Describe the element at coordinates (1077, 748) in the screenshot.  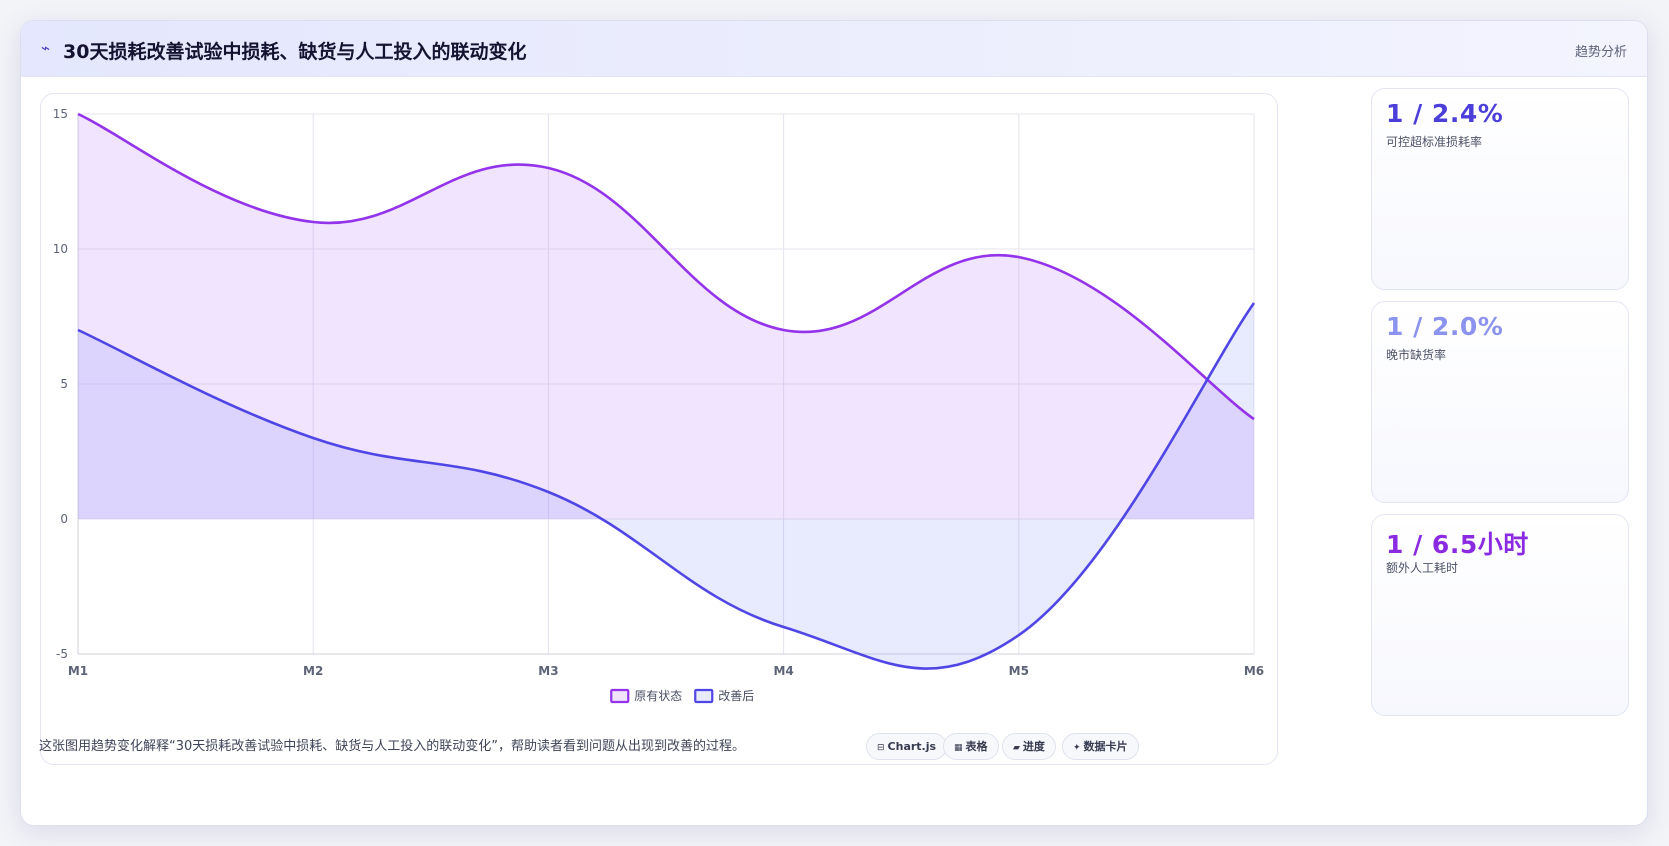
I see `sparkle-icon: ✦` at that location.